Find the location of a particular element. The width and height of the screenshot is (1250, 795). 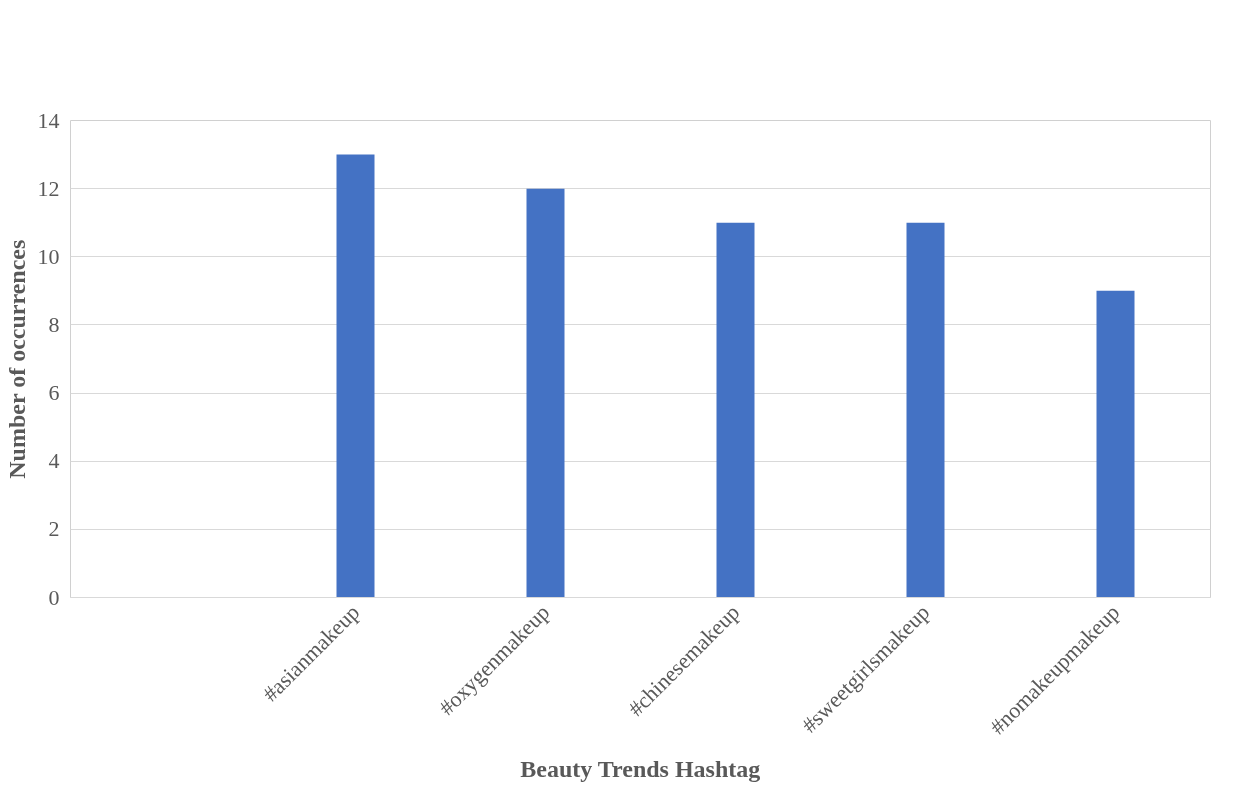

y-tick-label: 10 is located at coordinates (48, 256).